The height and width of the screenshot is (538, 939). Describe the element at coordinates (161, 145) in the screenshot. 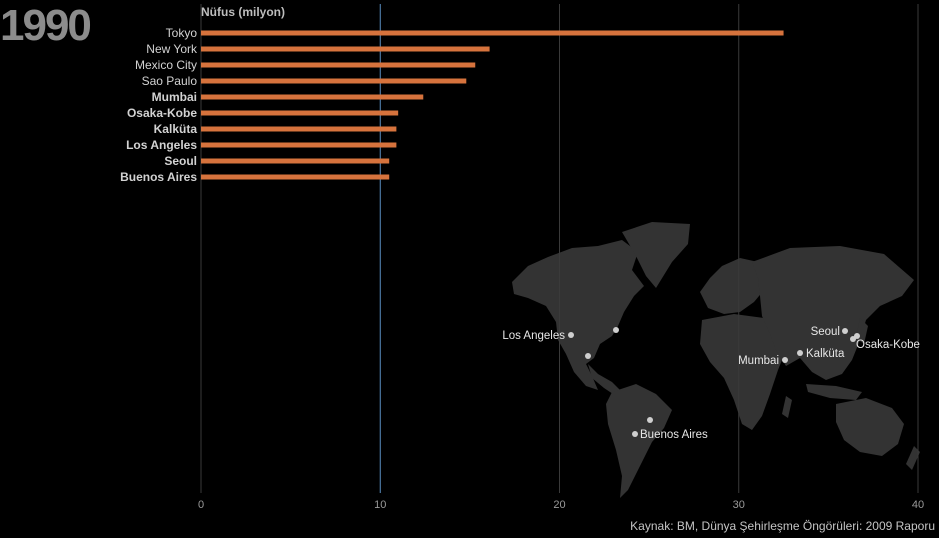

I see `category-label: Los Angeles` at that location.